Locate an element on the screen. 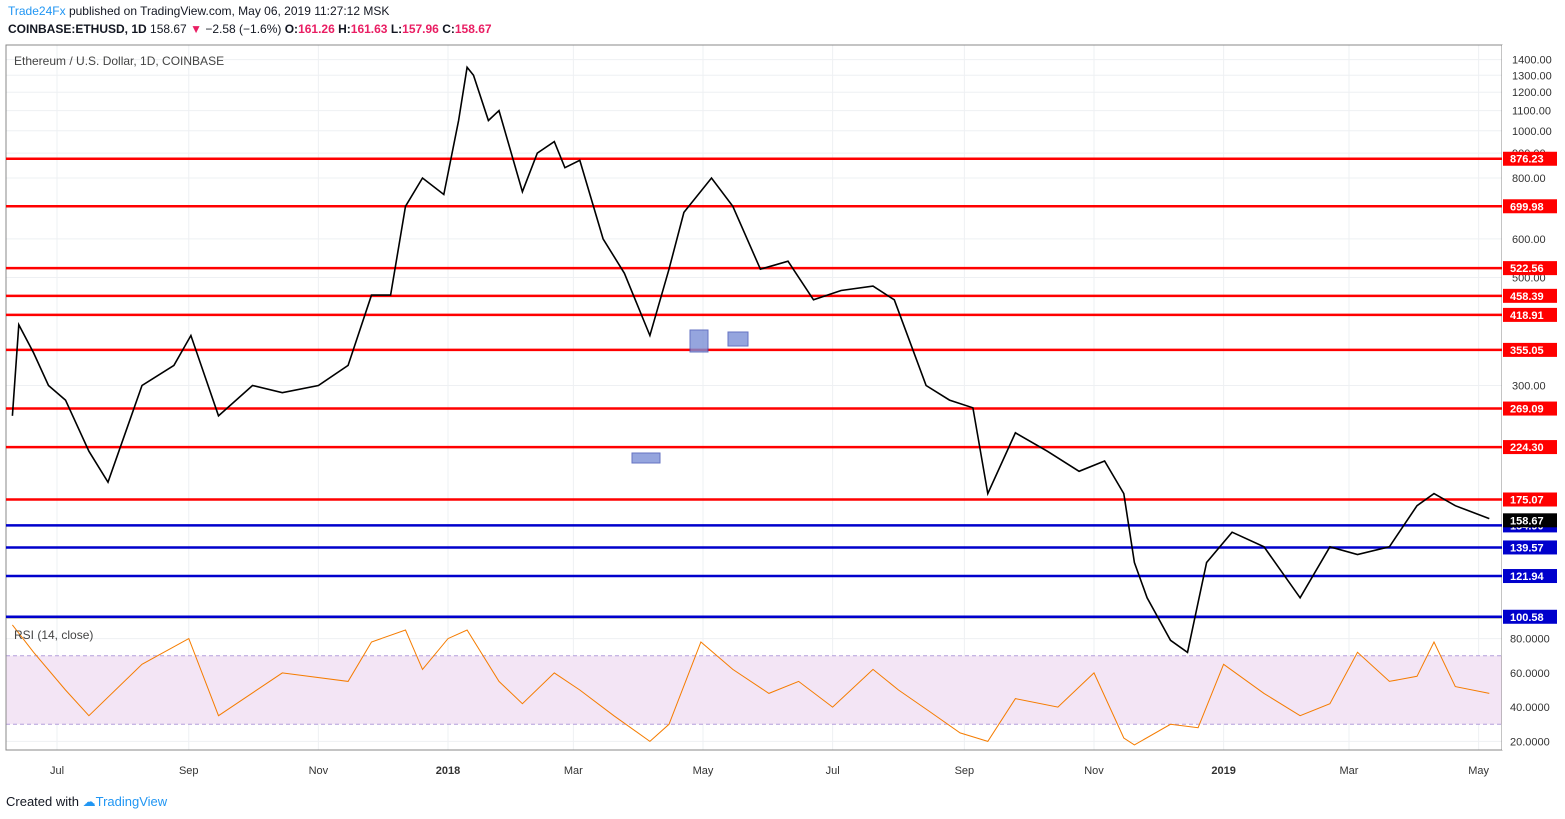 Image resolution: width=1565 pixels, height=819 pixels. level-label: 121.94 is located at coordinates (1527, 577).